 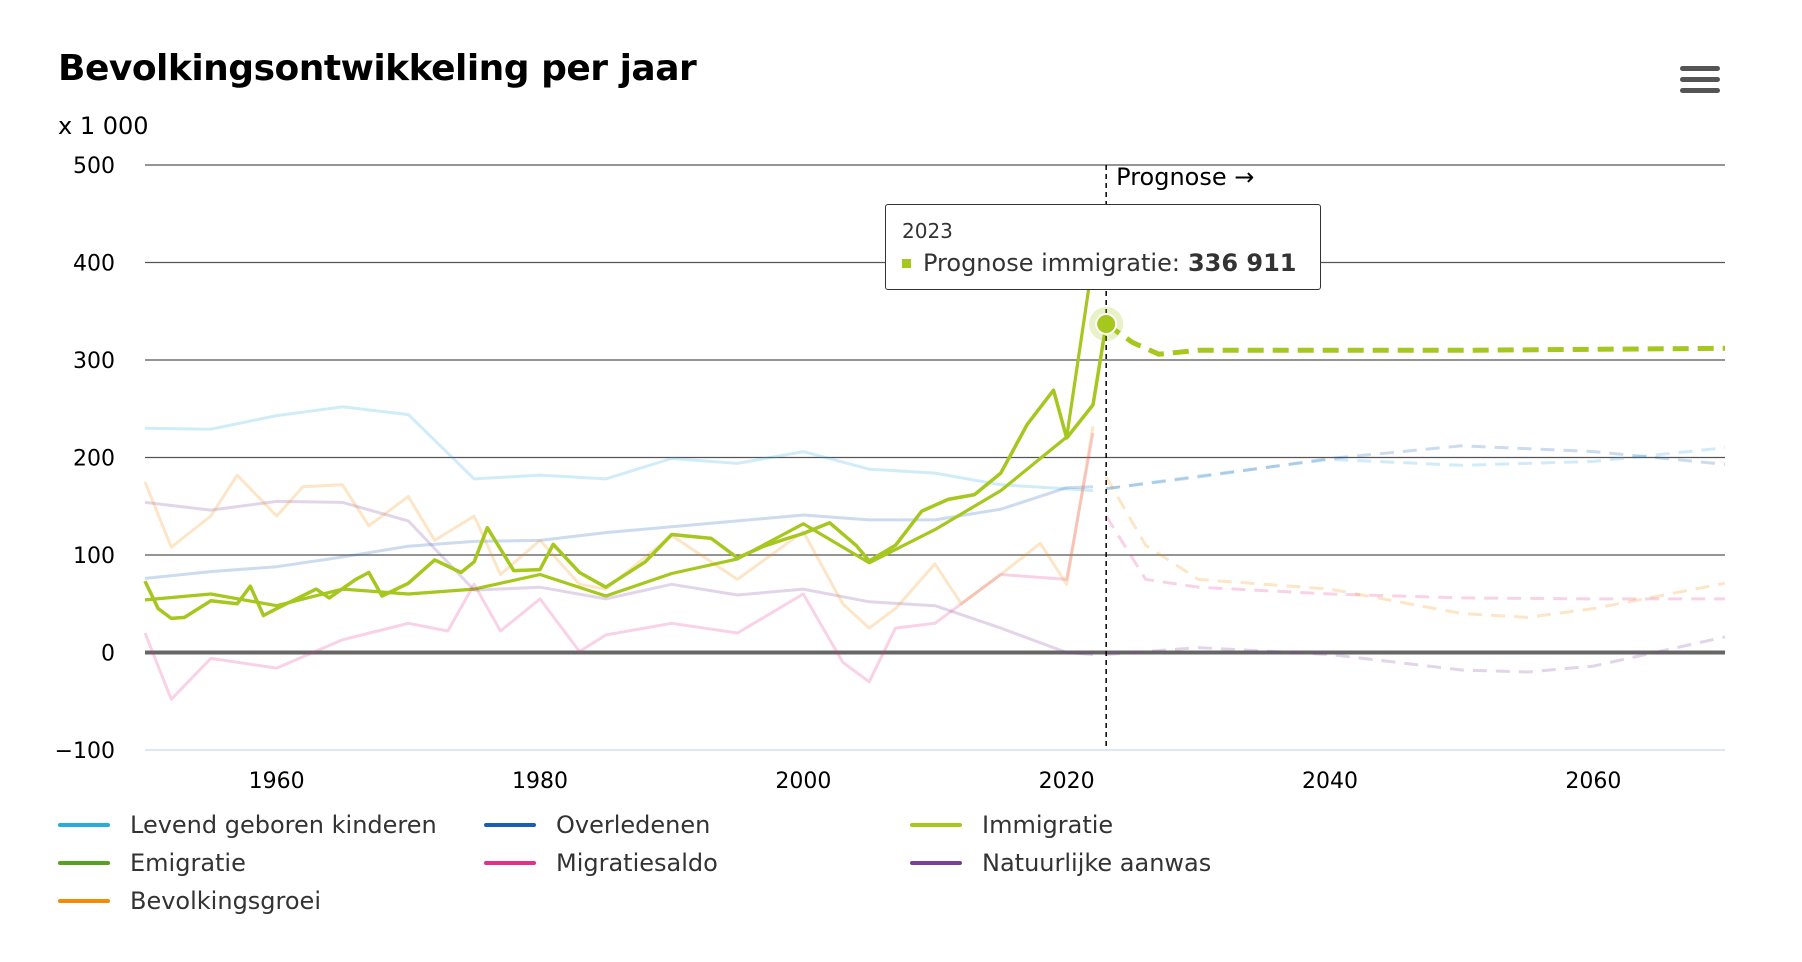 I want to click on legend-item: Overledenen, so click(x=597, y=825).